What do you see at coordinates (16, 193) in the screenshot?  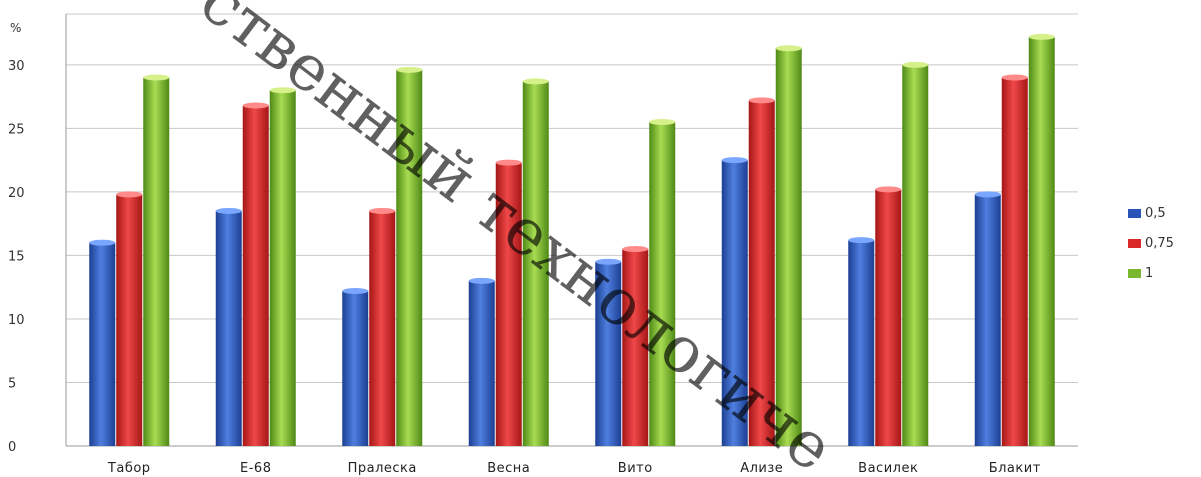 I see `y-tick-label: 20` at bounding box center [16, 193].